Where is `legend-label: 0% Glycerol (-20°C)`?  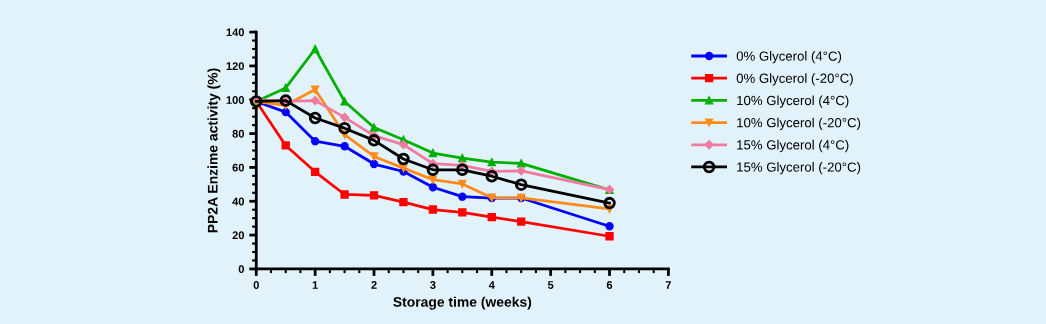 legend-label: 0% Glycerol (-20°C) is located at coordinates (794, 79).